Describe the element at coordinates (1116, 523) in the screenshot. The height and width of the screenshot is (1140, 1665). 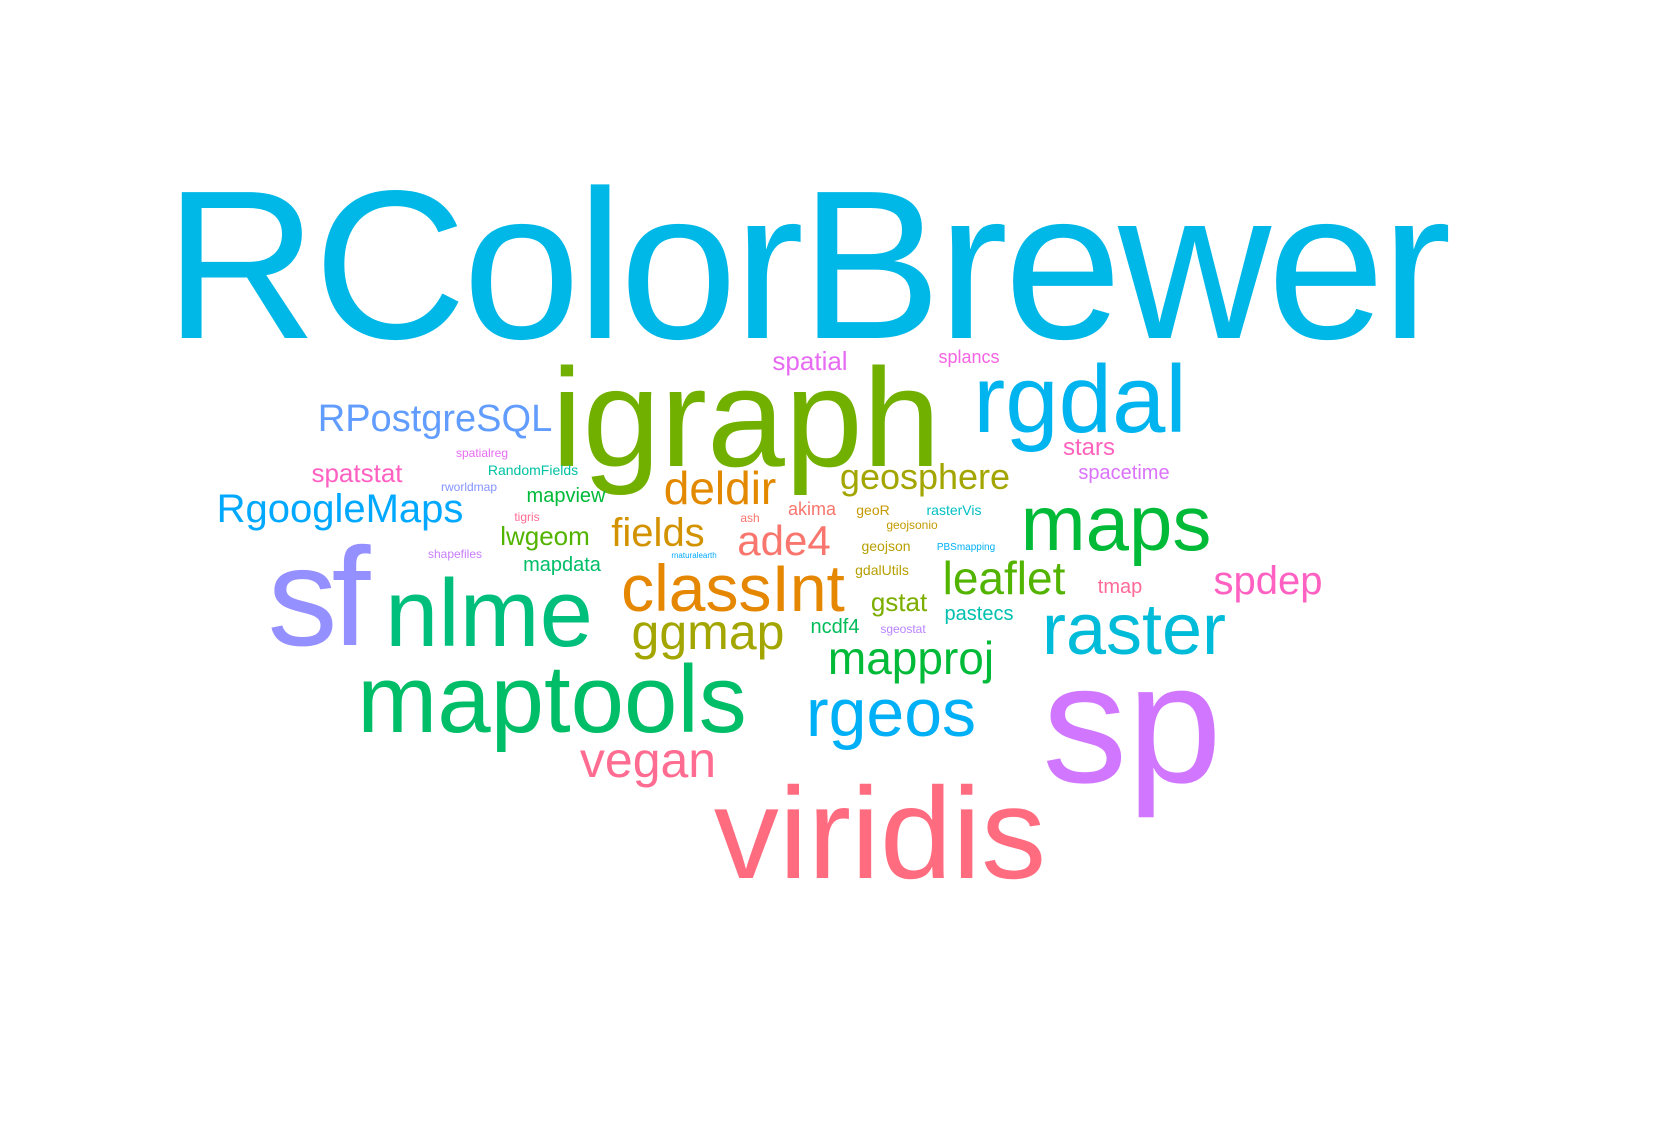
I see `word-maps: maps` at that location.